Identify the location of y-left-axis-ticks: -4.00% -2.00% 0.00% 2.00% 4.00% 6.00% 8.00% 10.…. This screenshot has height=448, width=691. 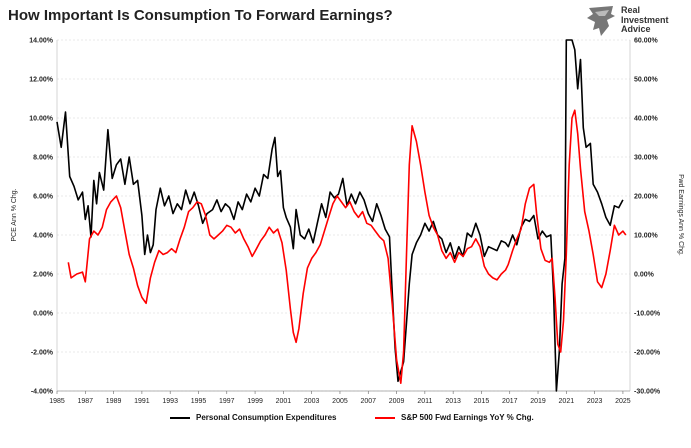
(41, 217).